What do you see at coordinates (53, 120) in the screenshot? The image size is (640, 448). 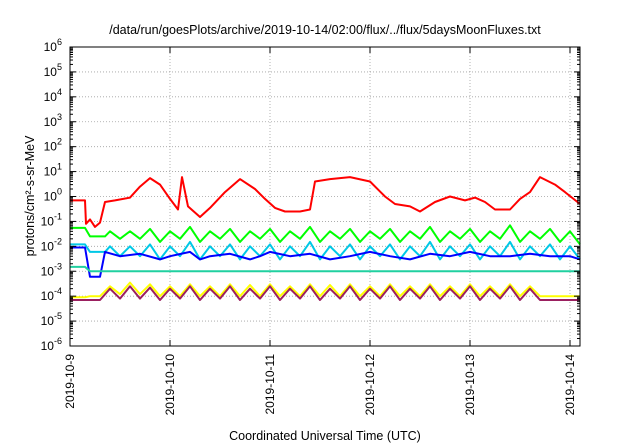 I see `y-tick-label: 10³` at bounding box center [53, 120].